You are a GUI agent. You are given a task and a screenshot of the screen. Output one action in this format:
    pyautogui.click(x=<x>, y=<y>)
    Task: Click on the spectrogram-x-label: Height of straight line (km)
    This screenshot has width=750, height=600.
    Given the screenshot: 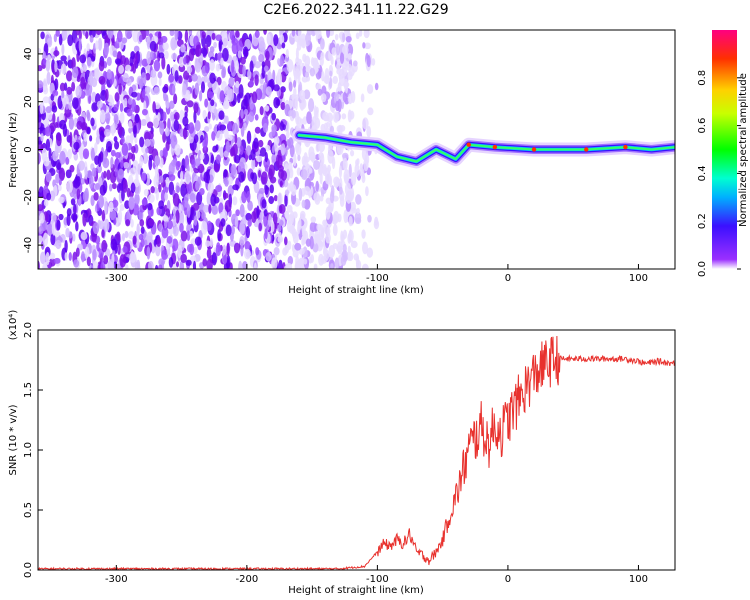 What is the action you would take?
    pyautogui.click(x=356, y=290)
    